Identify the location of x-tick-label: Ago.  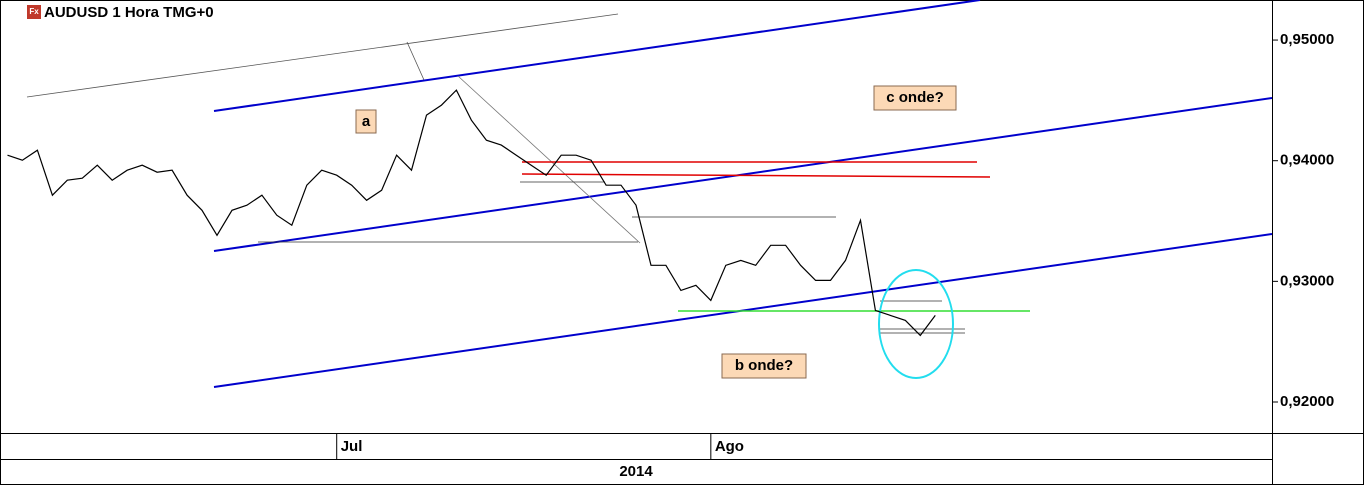
(729, 446).